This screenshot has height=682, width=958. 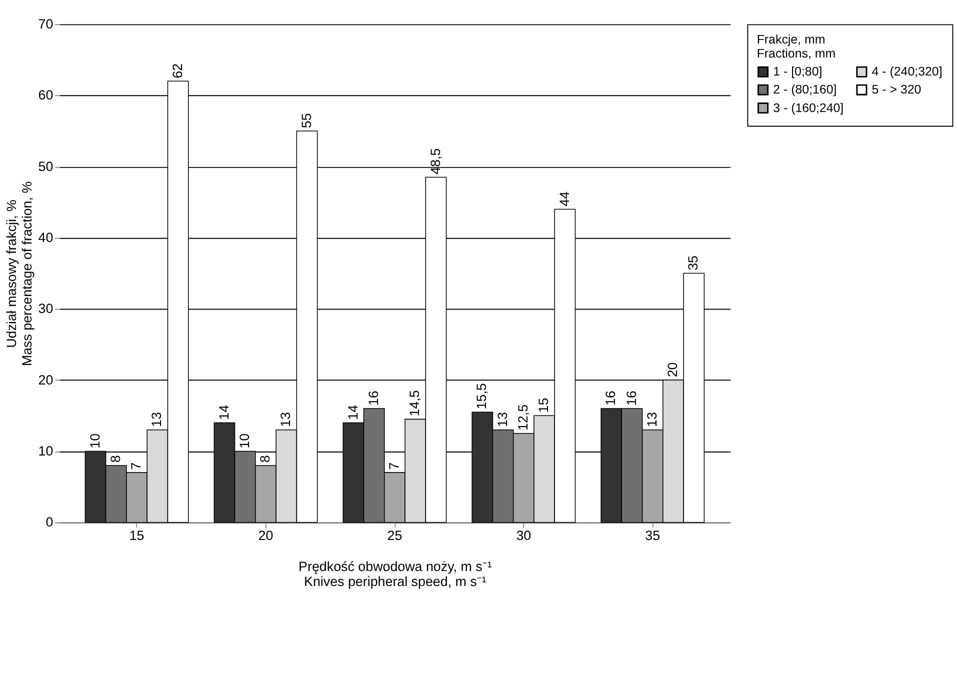 I want to click on data-label: 44, so click(x=564, y=198).